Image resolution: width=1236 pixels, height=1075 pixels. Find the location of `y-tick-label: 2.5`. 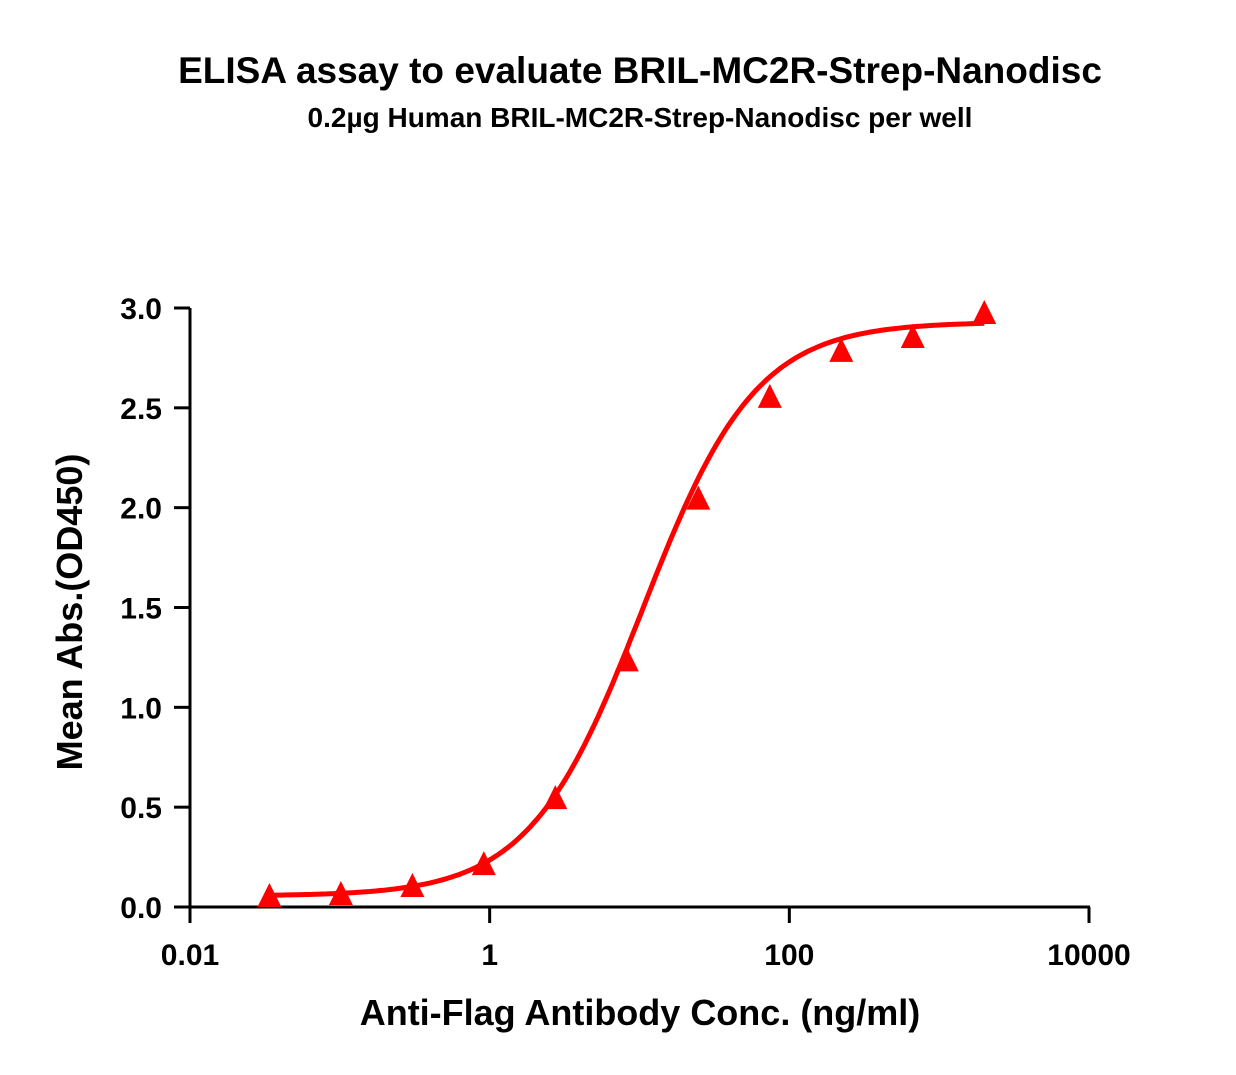

y-tick-label: 2.5 is located at coordinates (141, 409).